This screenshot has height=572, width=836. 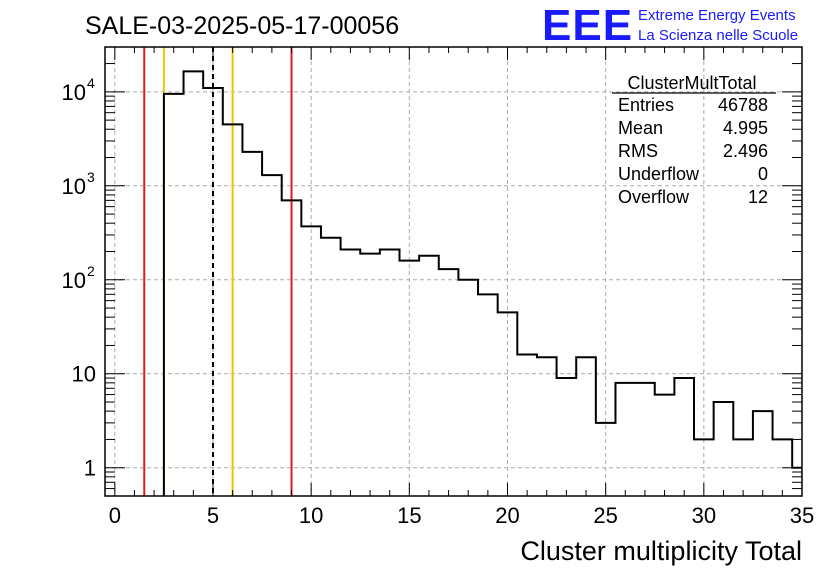 I want to click on stats-row-label: Entries, so click(x=646, y=105).